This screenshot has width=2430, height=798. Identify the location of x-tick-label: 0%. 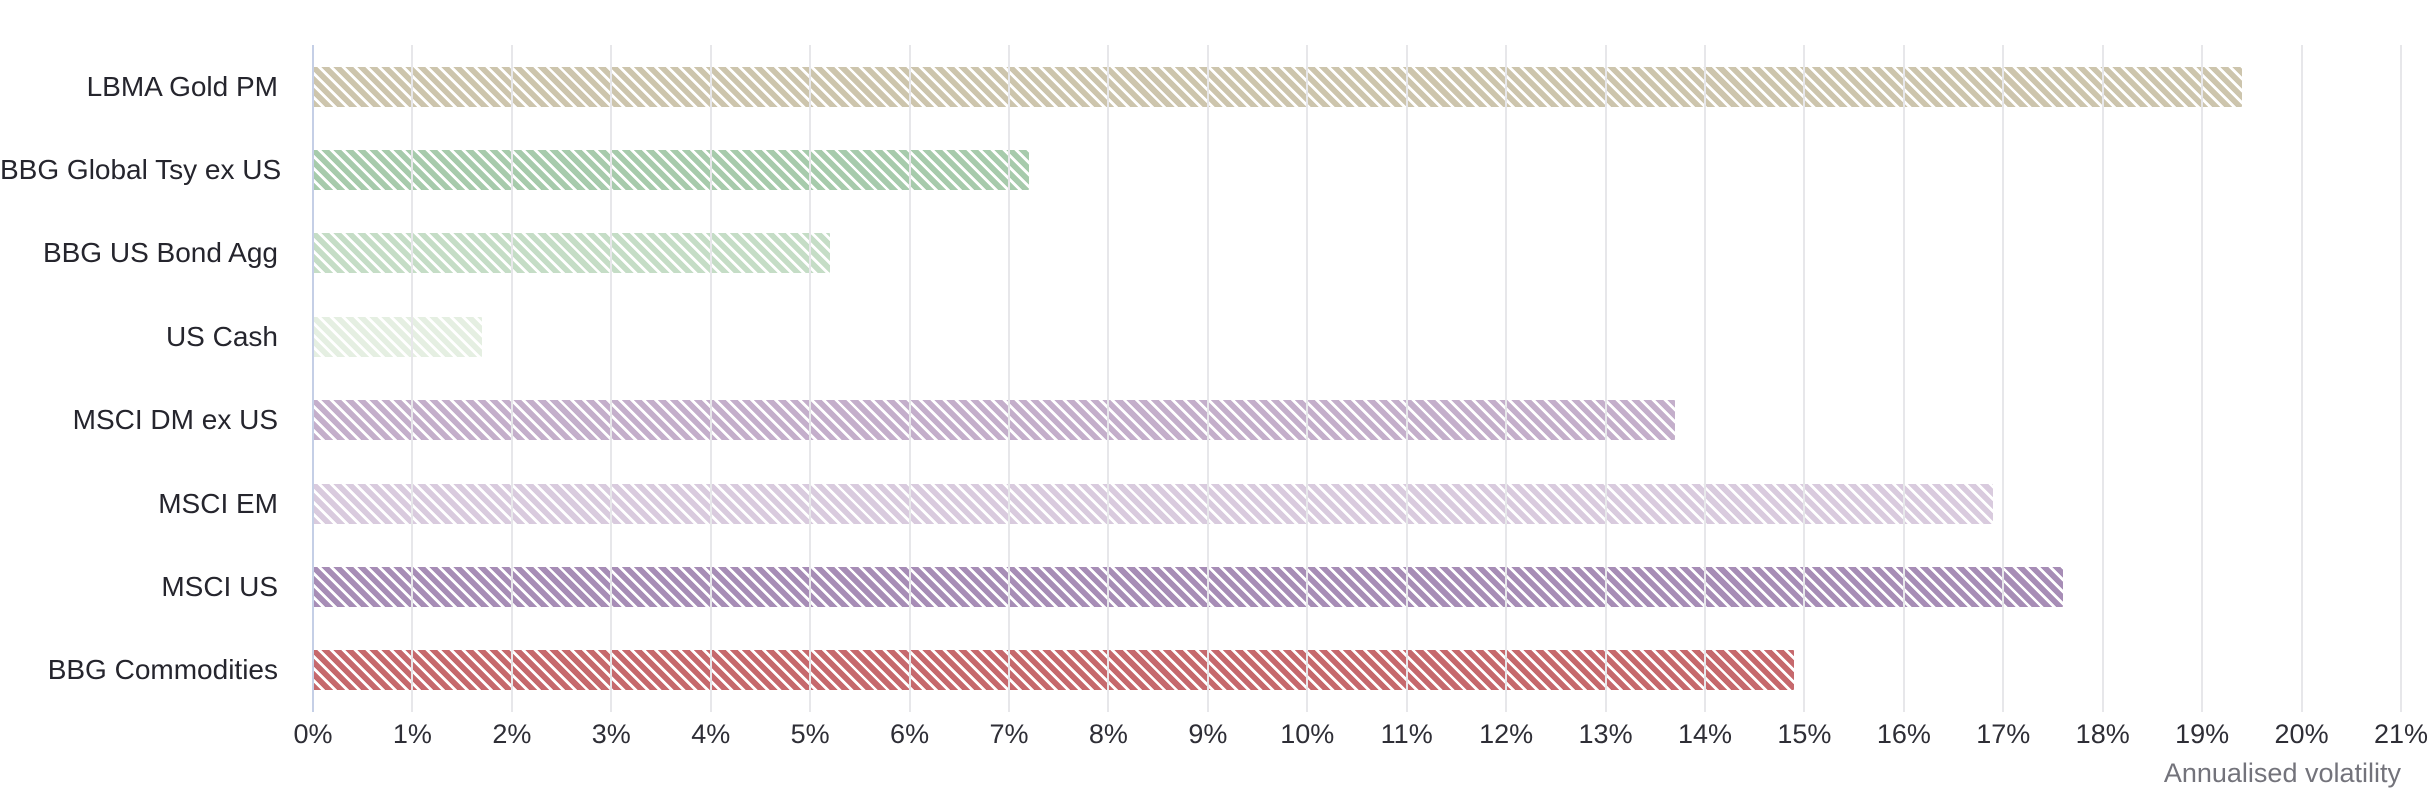
(313, 734).